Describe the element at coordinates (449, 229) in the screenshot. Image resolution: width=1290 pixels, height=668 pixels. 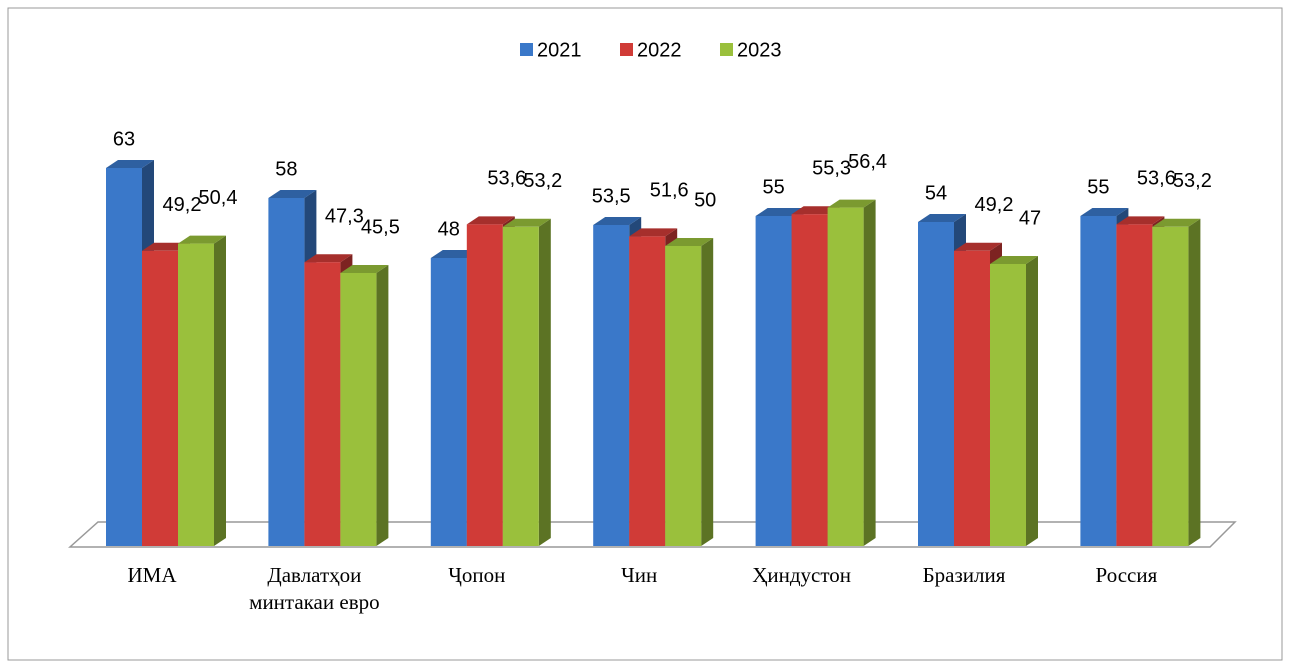
I see `data-label: 48` at that location.